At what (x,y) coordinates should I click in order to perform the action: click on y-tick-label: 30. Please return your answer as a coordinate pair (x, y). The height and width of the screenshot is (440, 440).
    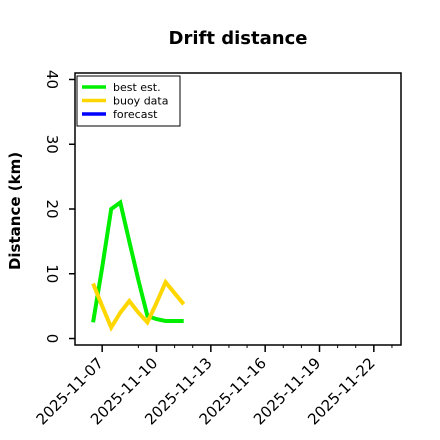
    Looking at the image, I should click on (52, 144).